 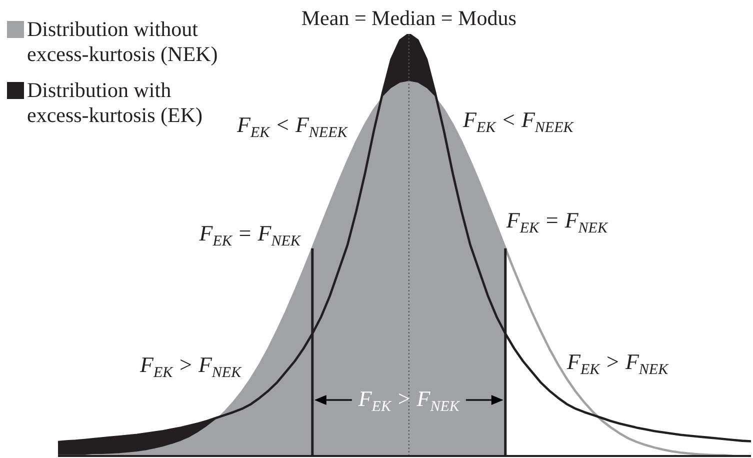 What do you see at coordinates (408, 18) in the screenshot?
I see `text: Mean = Median = Modus` at bounding box center [408, 18].